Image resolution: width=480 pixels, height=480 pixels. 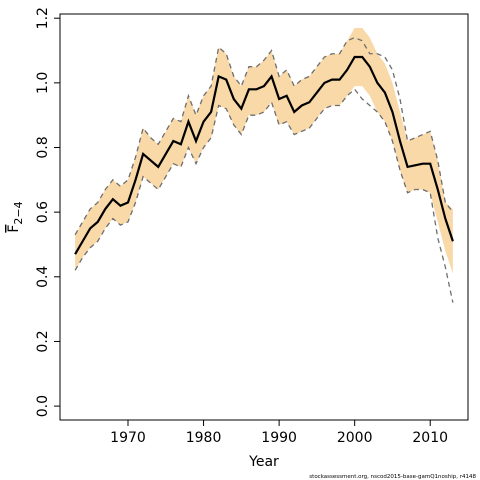 I want to click on y-tick-label: 0.8, so click(x=43, y=147).